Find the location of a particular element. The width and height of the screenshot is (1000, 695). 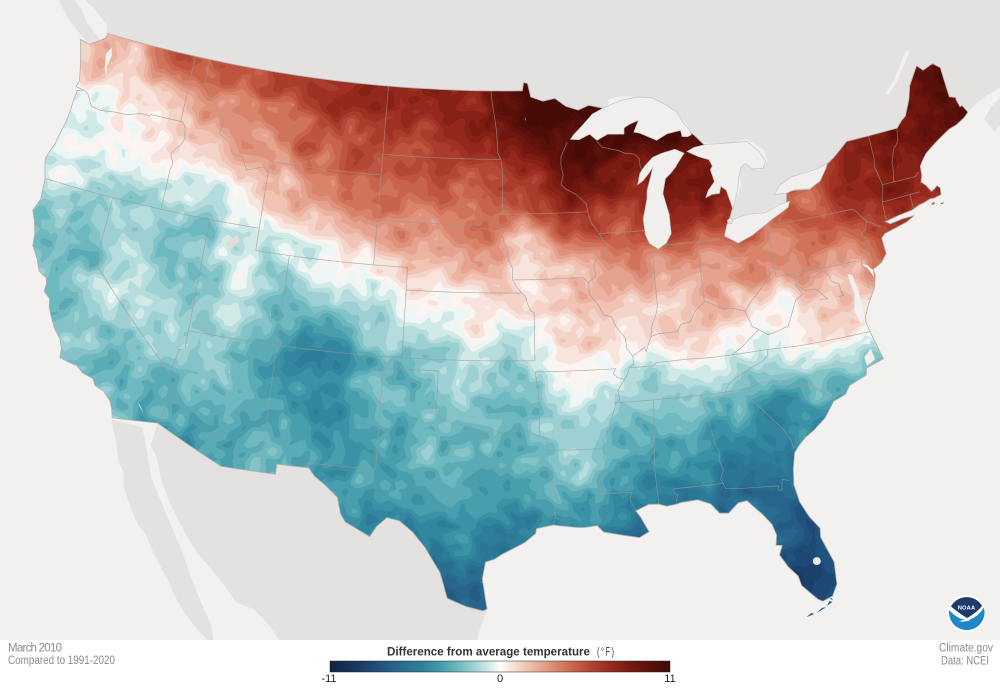

svg-text: ( ° F ) is located at coordinates (605, 652).